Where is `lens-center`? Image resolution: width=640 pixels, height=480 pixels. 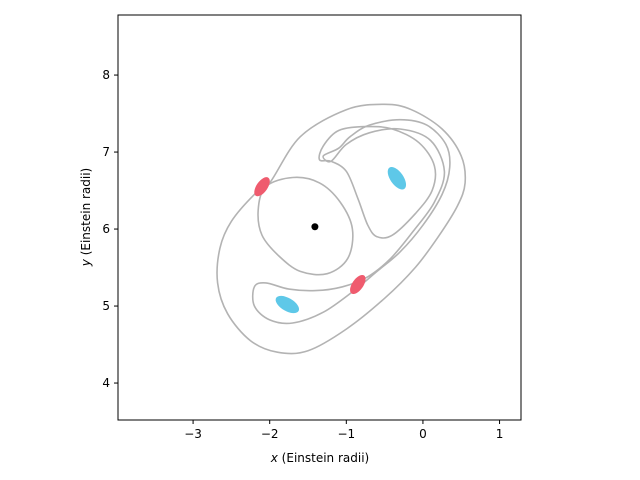
lens-center is located at coordinates (315, 227).